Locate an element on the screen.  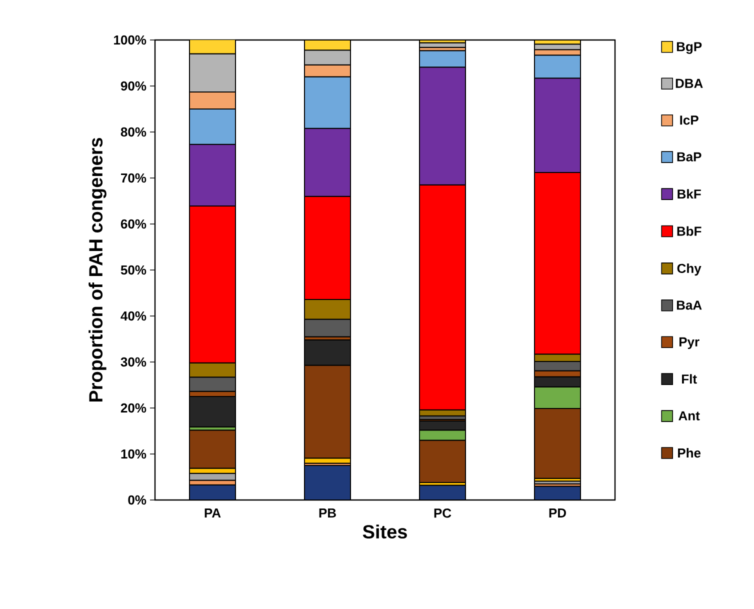
legend-label: Phe is located at coordinates (689, 453).